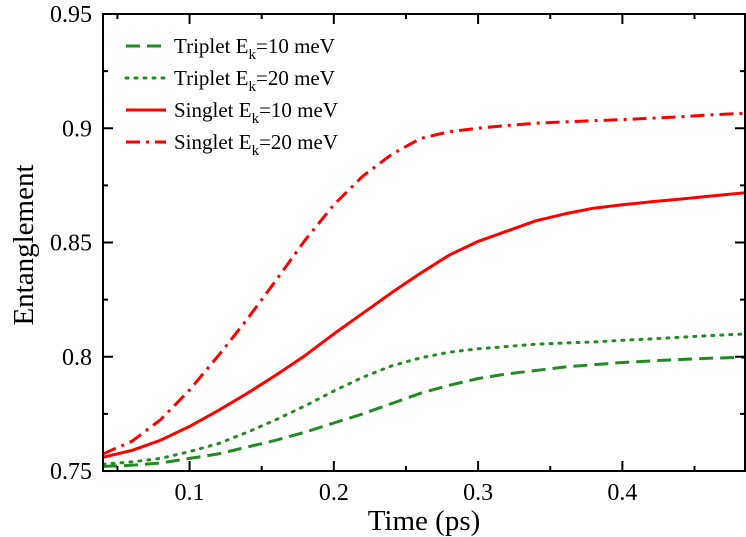  Describe the element at coordinates (77, 129) in the screenshot. I see `y-tick-label: 0.9` at that location.